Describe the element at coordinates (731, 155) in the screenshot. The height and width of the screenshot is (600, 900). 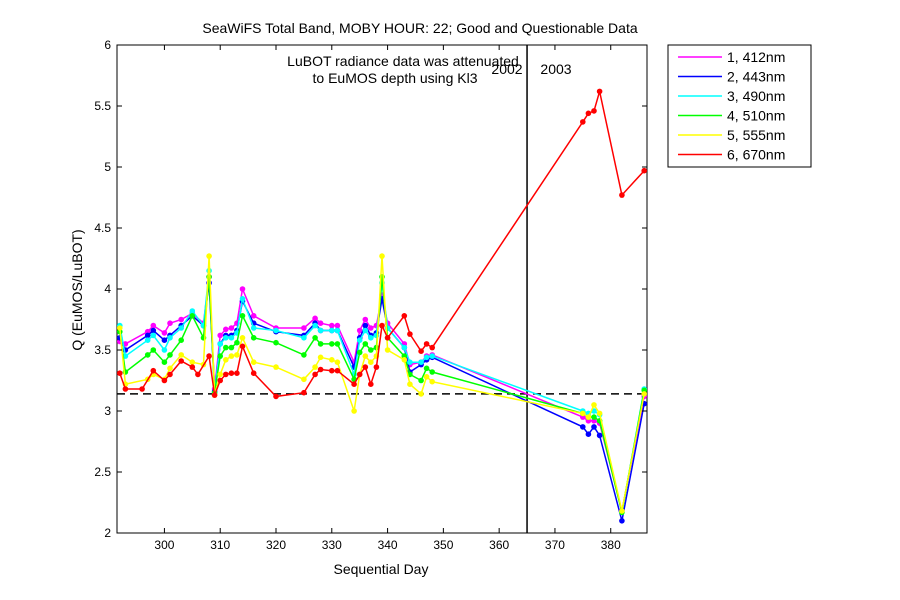
I see `legend-entry-6: 6, 670nm` at that location.